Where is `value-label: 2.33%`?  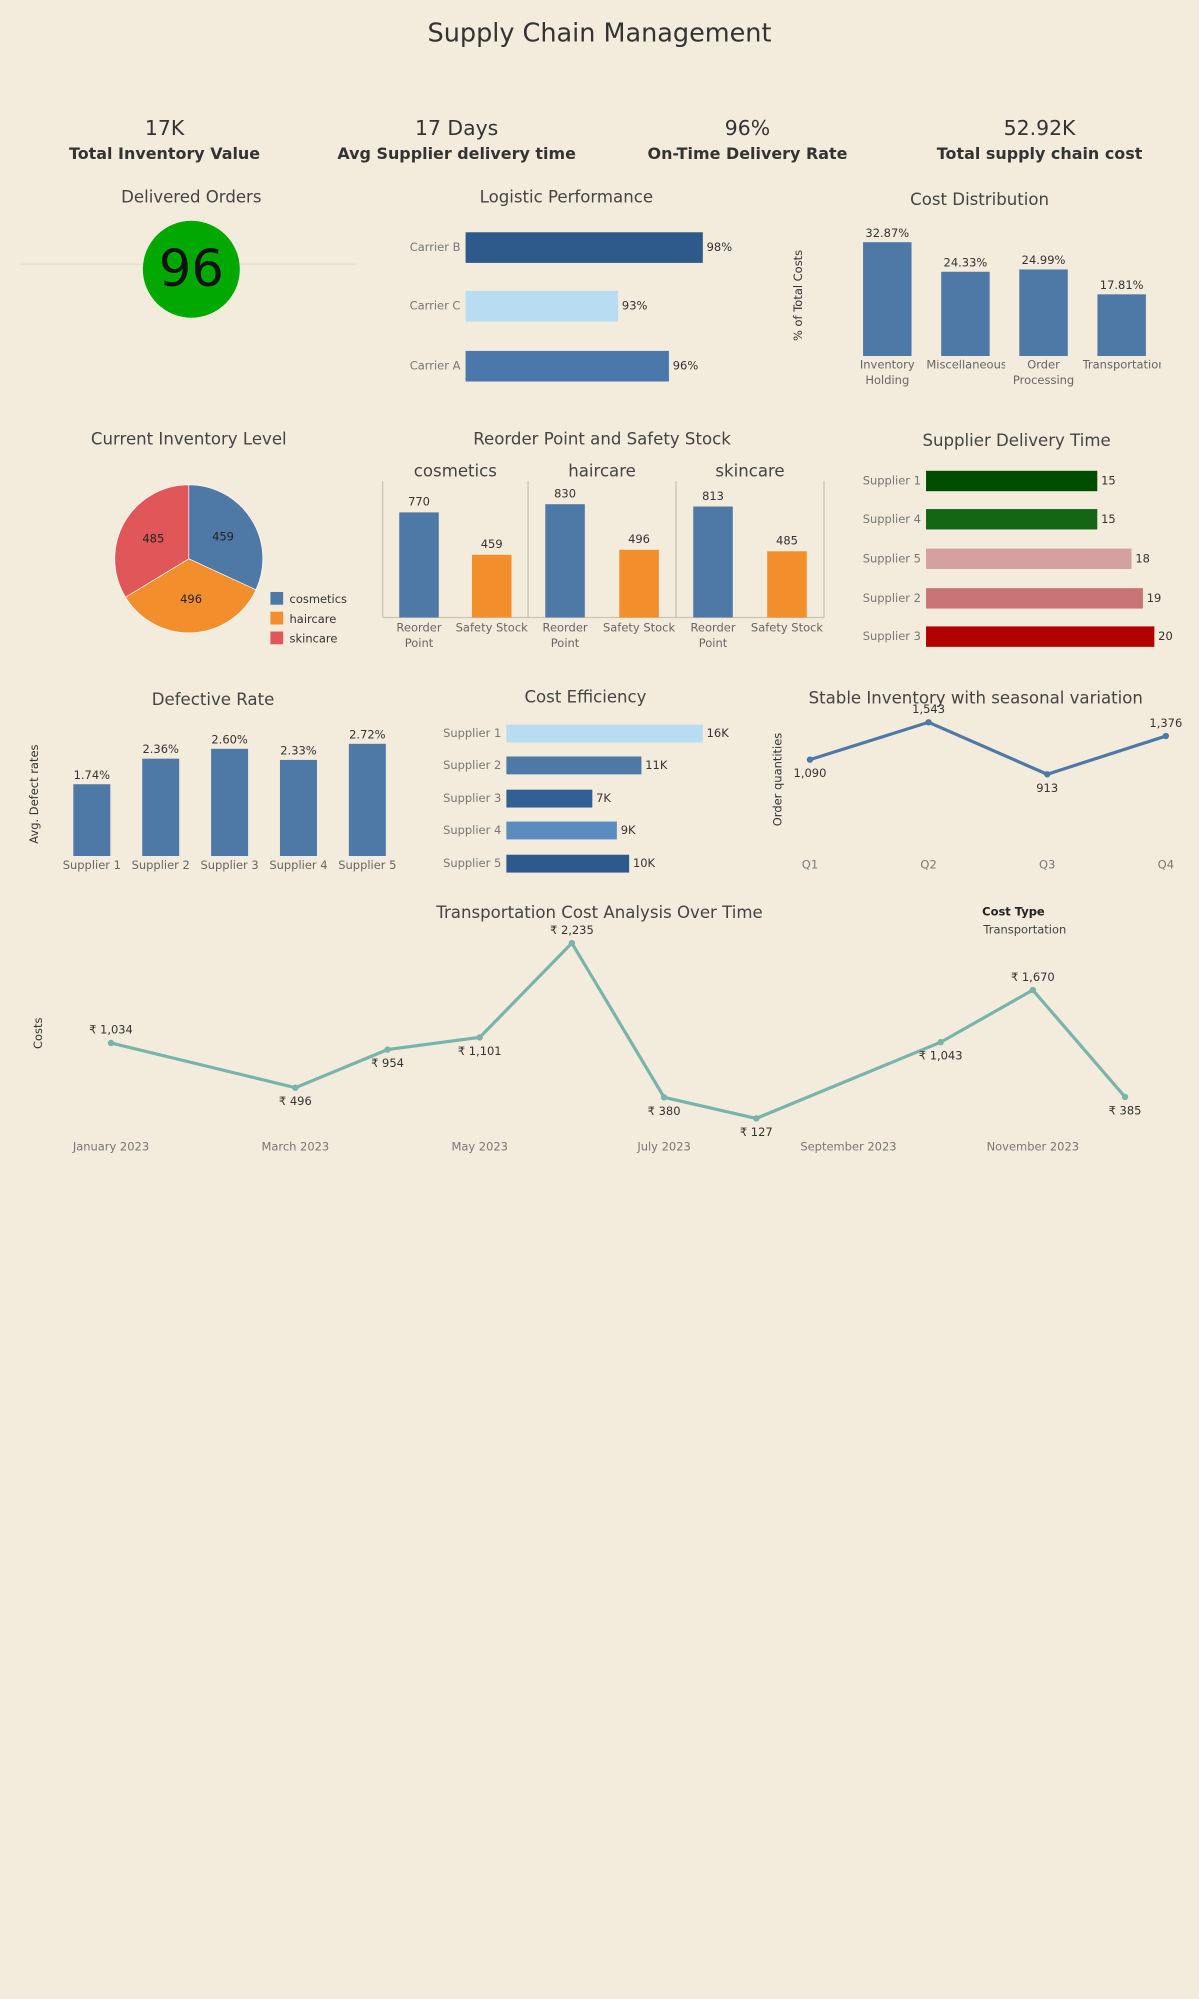
value-label: 2.33% is located at coordinates (298, 750).